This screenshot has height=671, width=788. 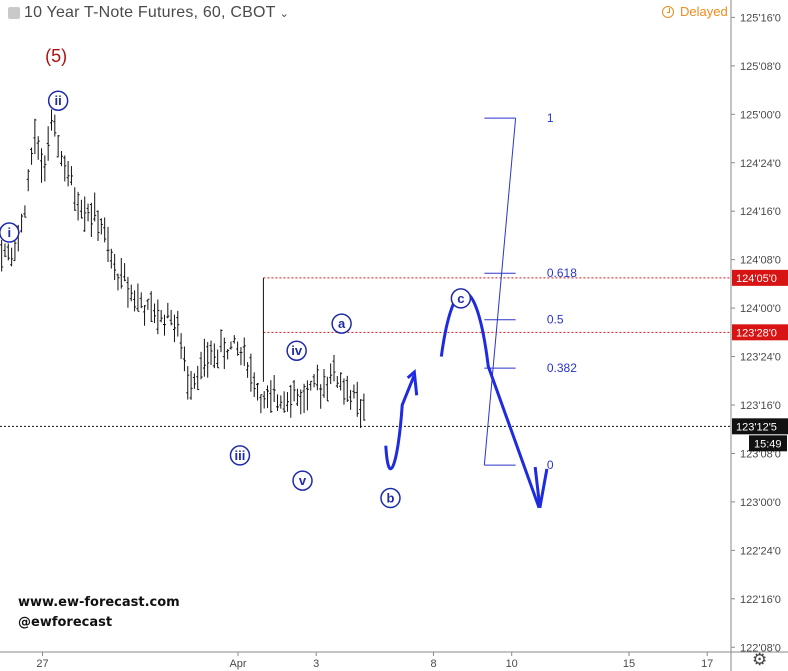 What do you see at coordinates (760, 600) in the screenshot?
I see `y-tick-label: 122'16'0` at bounding box center [760, 600].